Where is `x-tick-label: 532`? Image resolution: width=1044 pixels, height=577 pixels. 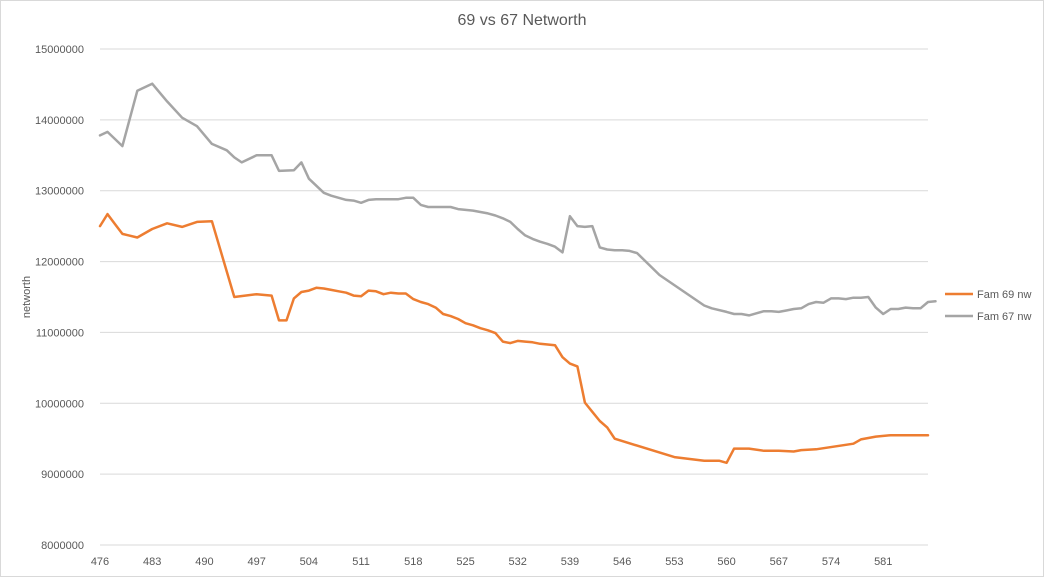 x-tick-label: 532 is located at coordinates (518, 562).